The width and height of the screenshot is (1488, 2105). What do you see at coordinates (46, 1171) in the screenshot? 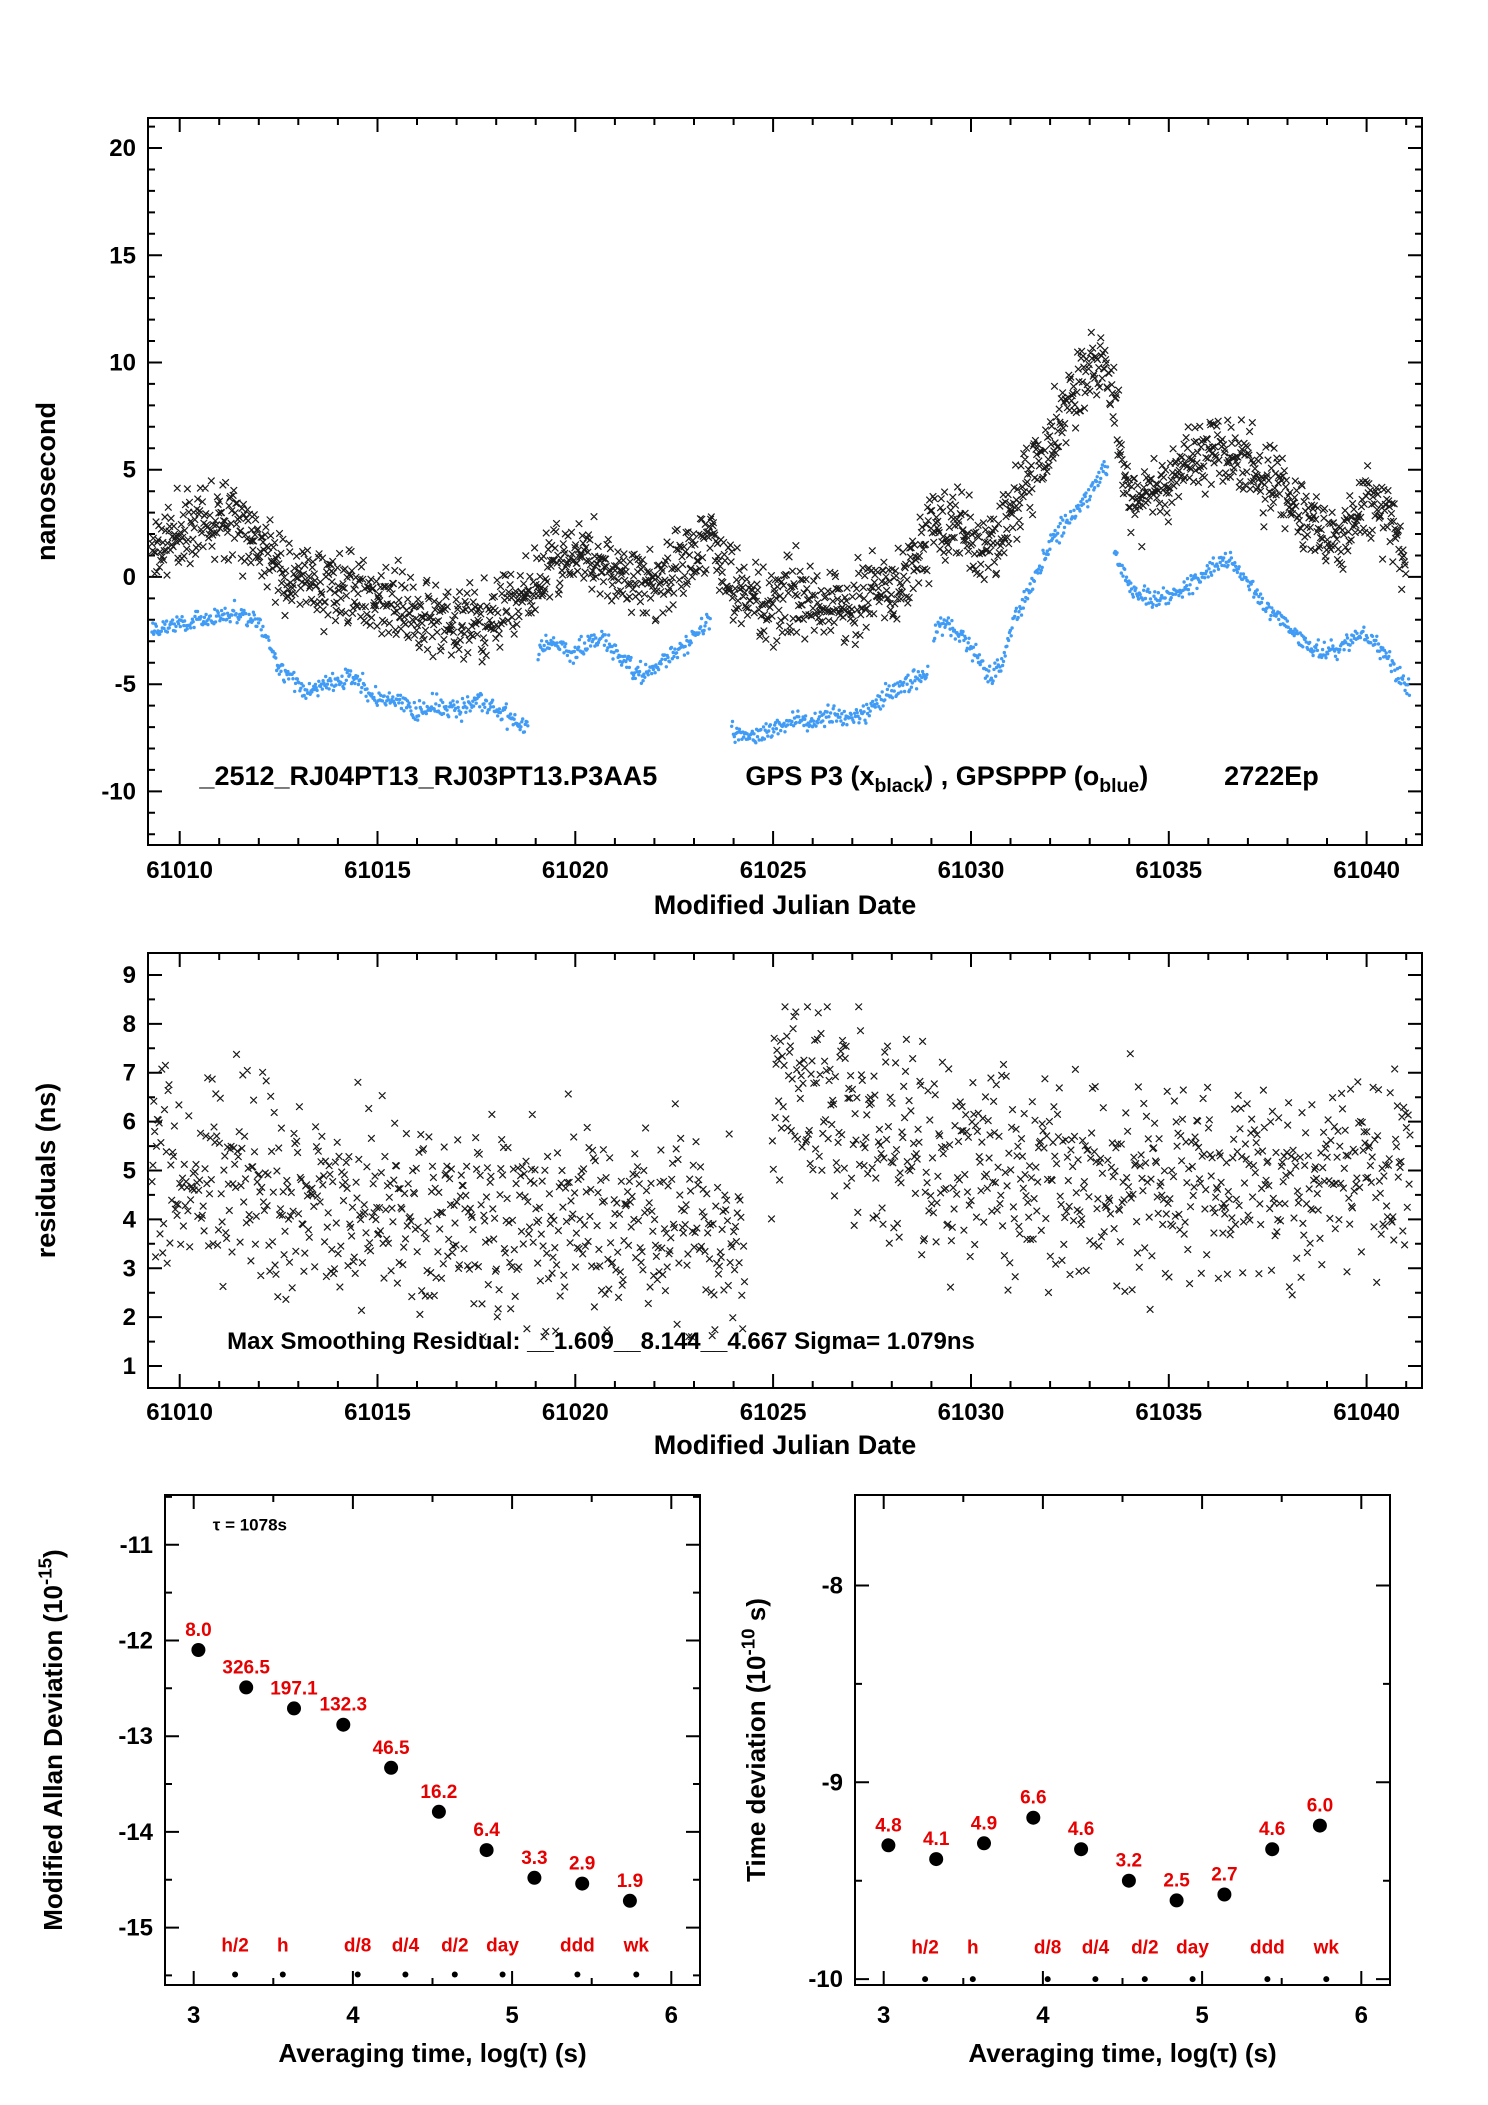
I see `y-axis-label: residuals (ns)` at bounding box center [46, 1171].